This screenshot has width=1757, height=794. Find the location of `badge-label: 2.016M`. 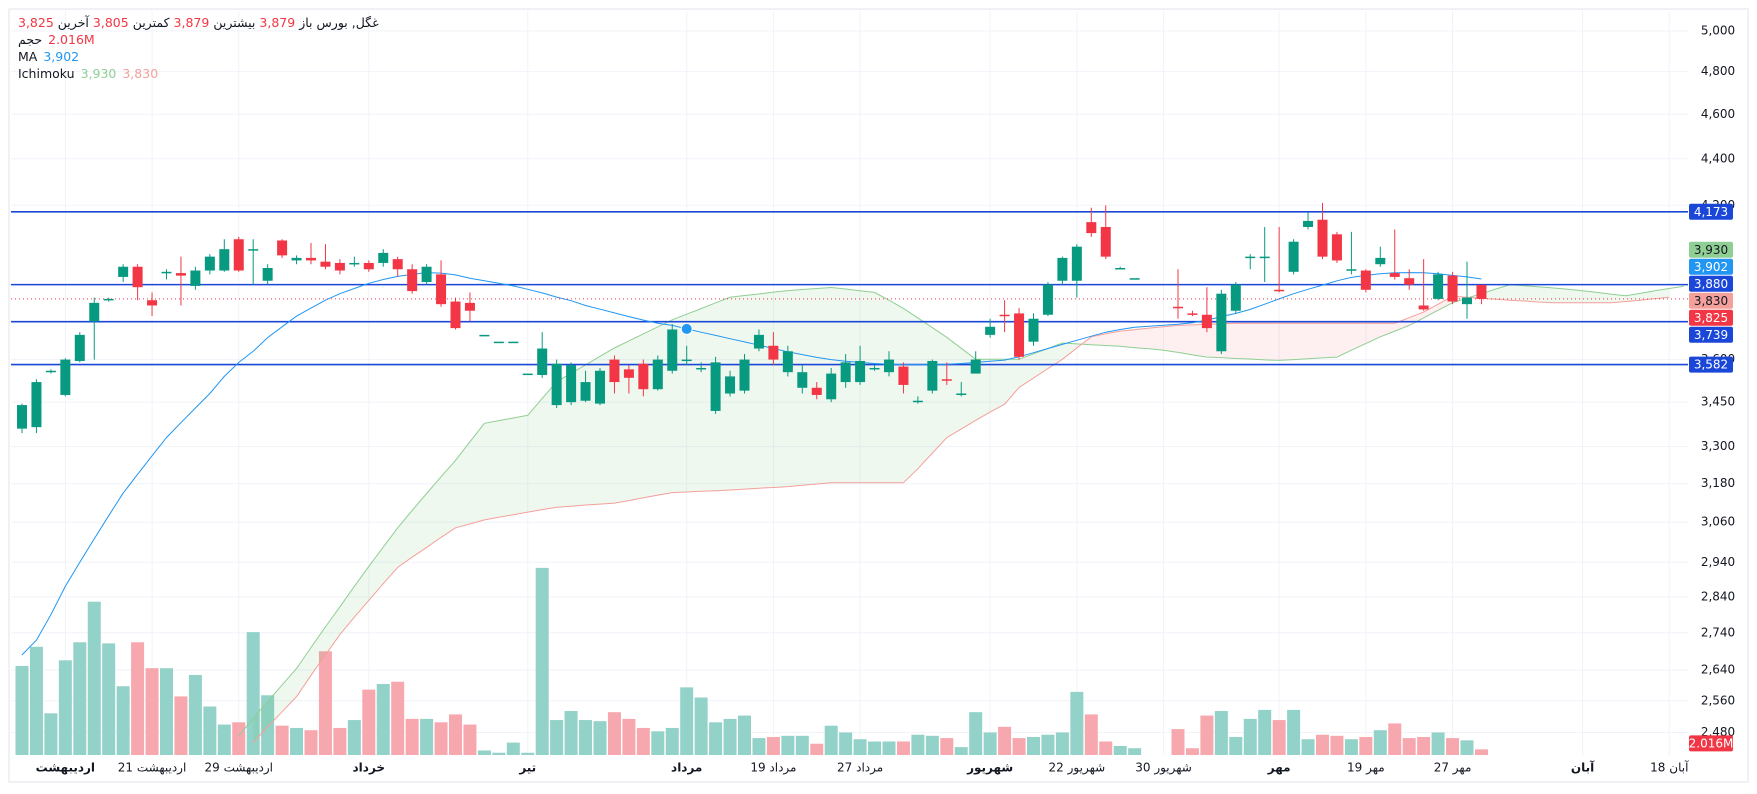

badge-label: 2.016M is located at coordinates (1711, 743).